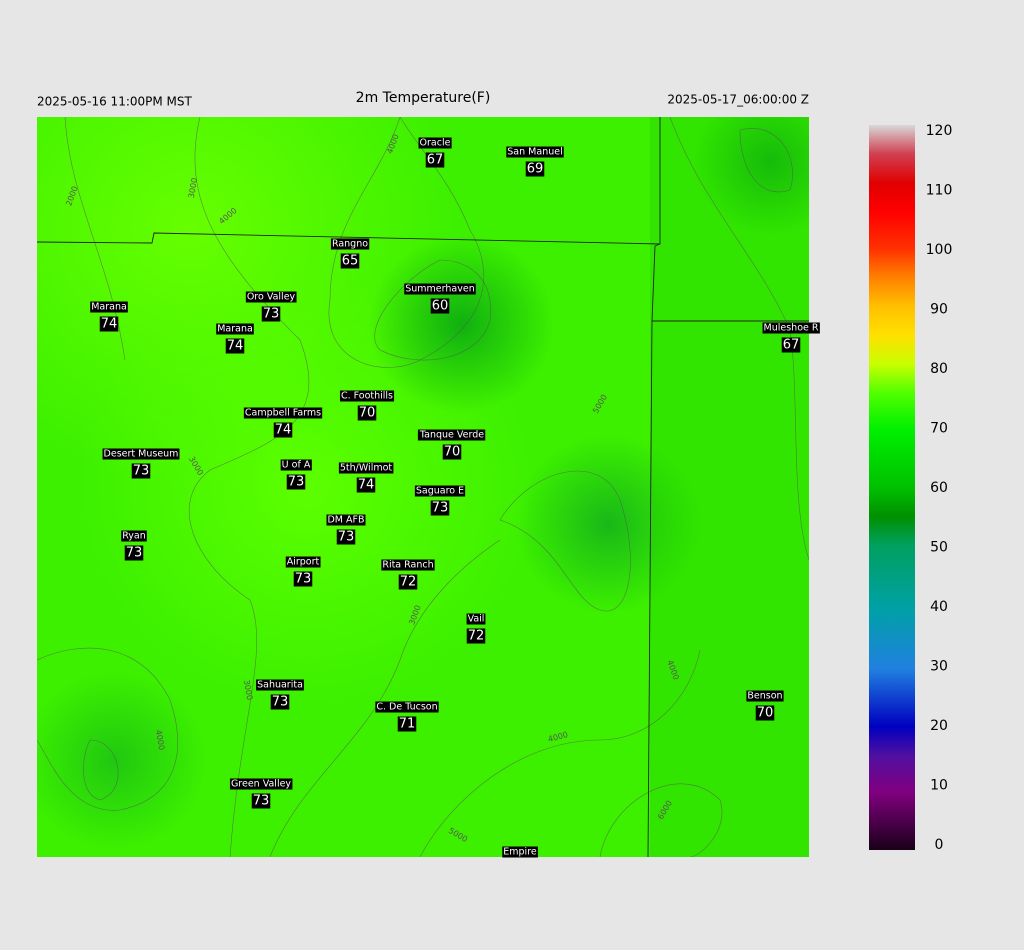  I want to click on station-name: Oracle, so click(435, 143).